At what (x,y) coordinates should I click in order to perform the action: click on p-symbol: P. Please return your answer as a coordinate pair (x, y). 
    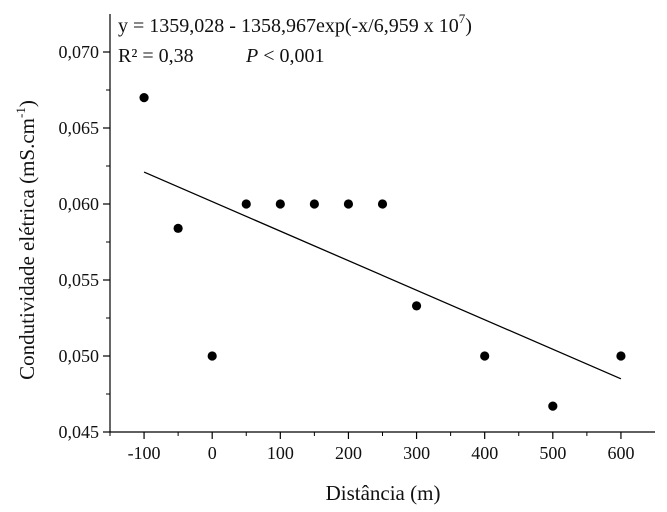
    Looking at the image, I should click on (251, 56).